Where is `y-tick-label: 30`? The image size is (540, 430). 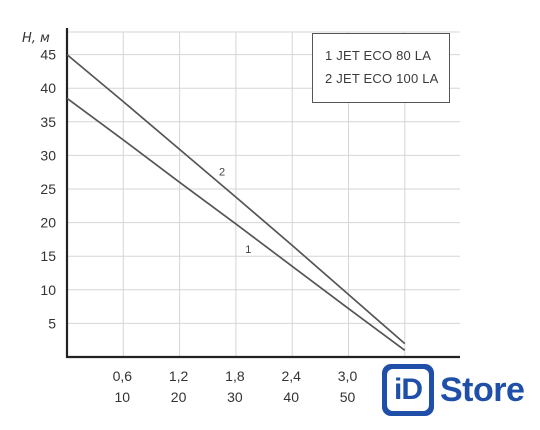 y-tick-label: 30 is located at coordinates (48, 155).